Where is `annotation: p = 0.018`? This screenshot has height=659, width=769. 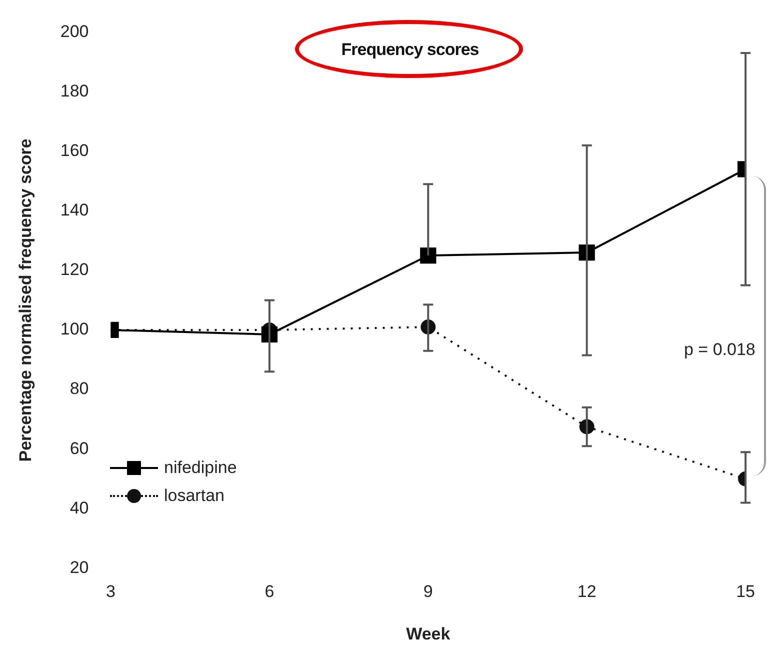 annotation: p = 0.018 is located at coordinates (720, 350).